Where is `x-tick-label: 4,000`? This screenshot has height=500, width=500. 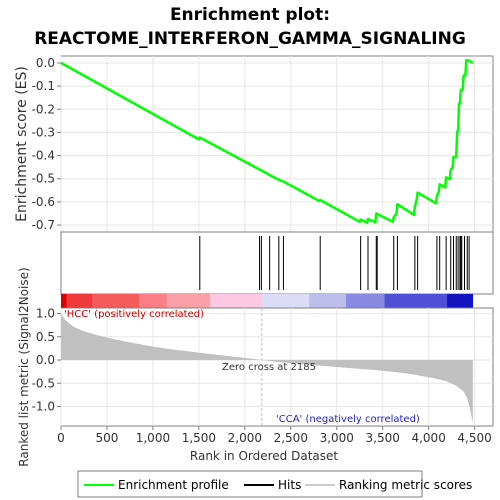 x-tick-label: 4,000 is located at coordinates (428, 438).